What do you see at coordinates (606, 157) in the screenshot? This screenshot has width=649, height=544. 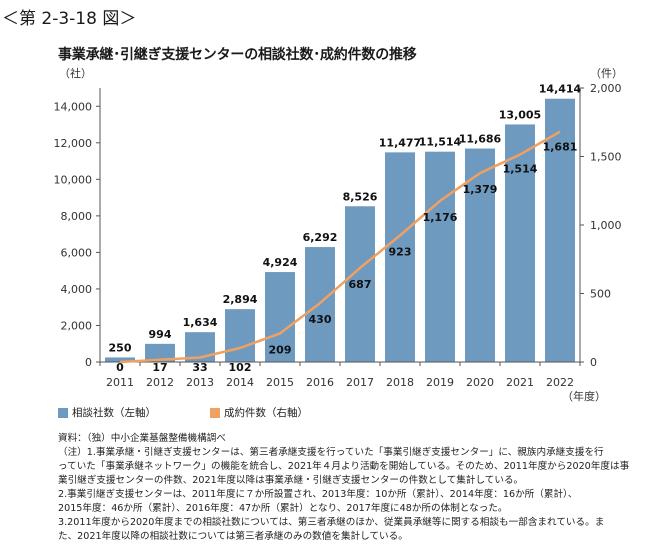 I see `right-tick-label: 1,500` at bounding box center [606, 157].